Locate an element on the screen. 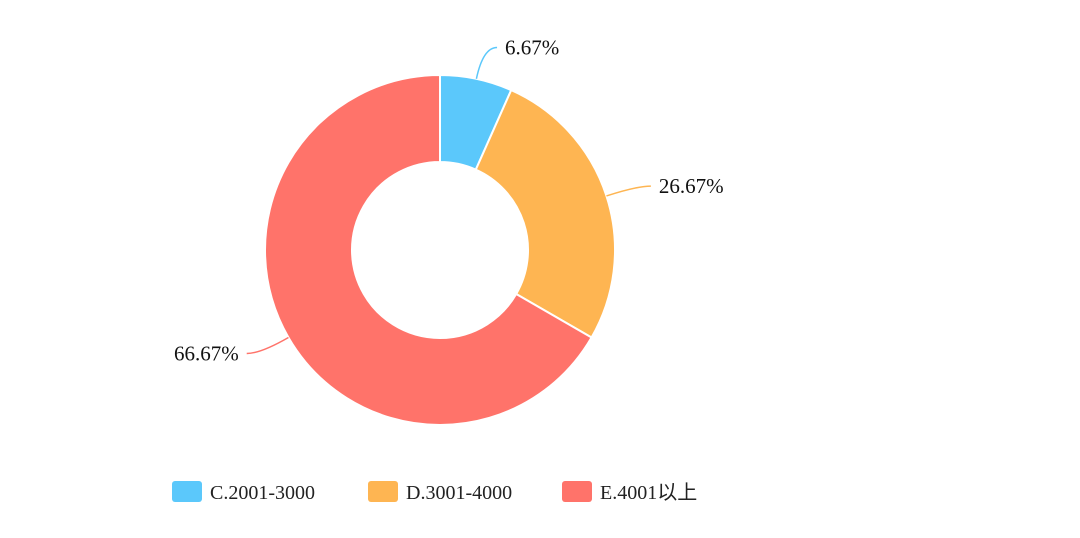  legend-label: E.4001以上 is located at coordinates (648, 492).